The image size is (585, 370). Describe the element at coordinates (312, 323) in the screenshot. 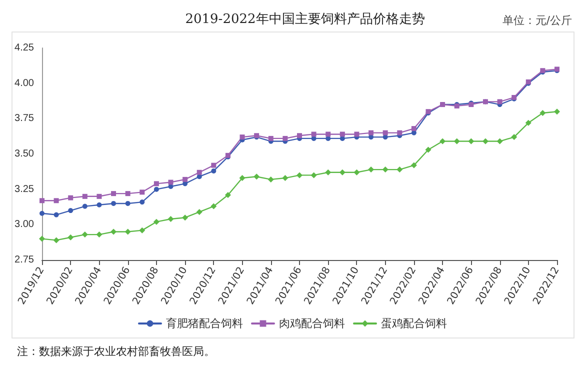

I see `legend-label: 肉鸡配合饲料` at that location.